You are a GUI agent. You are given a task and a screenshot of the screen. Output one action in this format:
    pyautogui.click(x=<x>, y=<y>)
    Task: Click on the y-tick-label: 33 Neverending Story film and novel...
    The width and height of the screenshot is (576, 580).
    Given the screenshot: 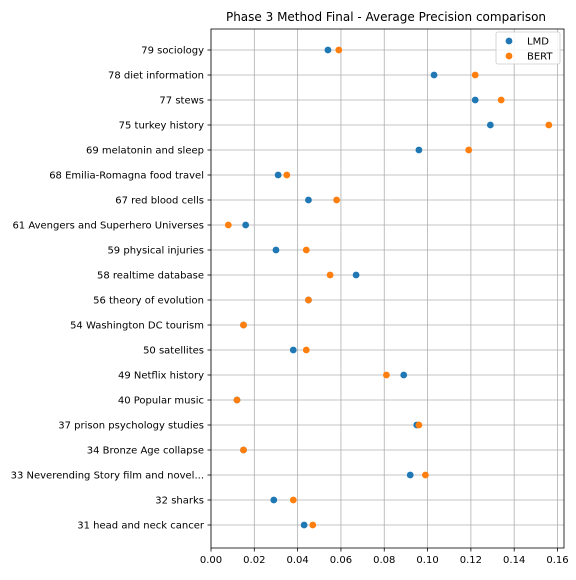 What is the action you would take?
    pyautogui.click(x=107, y=476)
    